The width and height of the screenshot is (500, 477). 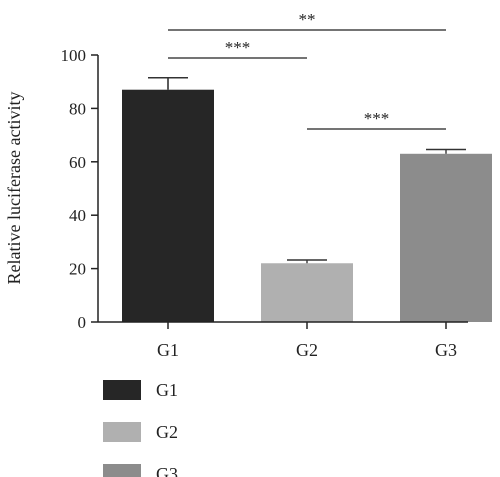 I want to click on legend-swatch-g2, so click(x=122, y=432).